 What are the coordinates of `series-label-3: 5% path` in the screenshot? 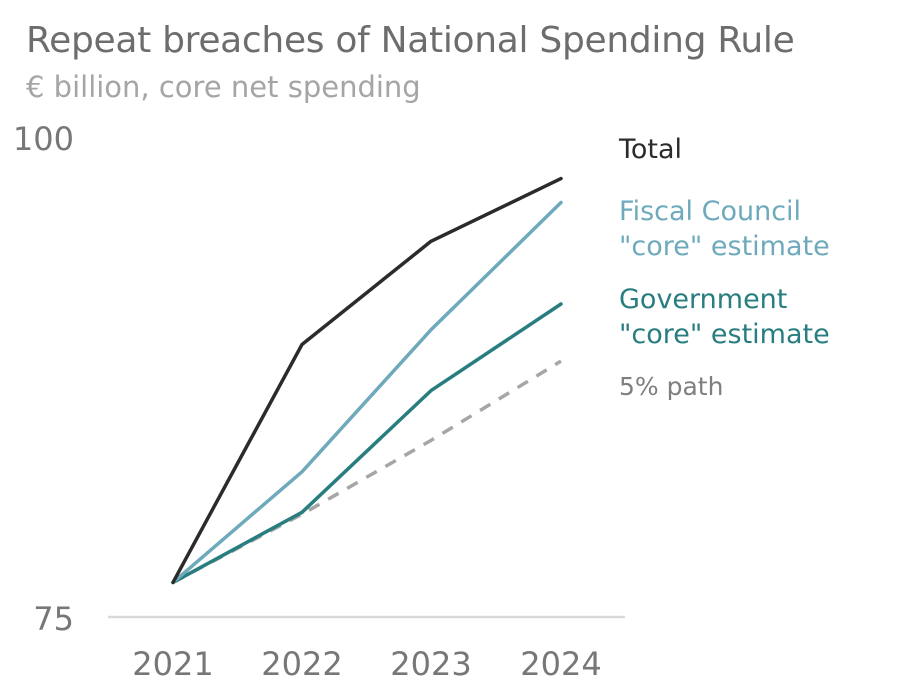 It's located at (671, 386).